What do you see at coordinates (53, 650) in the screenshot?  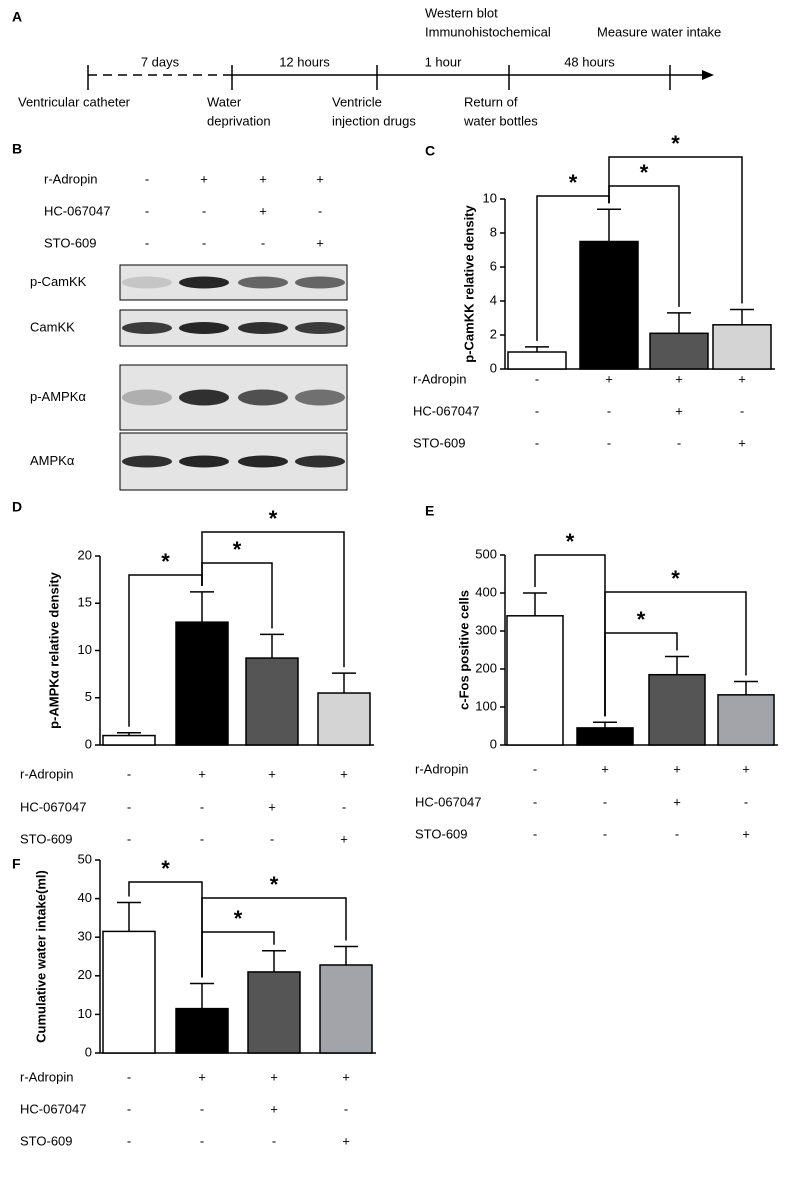 I see `y-axis-label: p-AMPKα relative density` at bounding box center [53, 650].